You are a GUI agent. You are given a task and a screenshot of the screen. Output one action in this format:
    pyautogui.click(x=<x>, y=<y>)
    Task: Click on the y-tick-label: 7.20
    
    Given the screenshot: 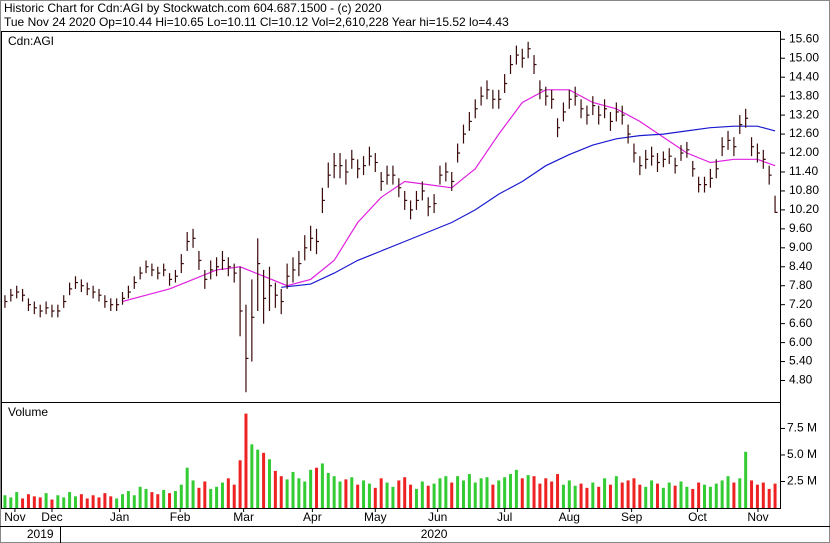 What is the action you would take?
    pyautogui.click(x=801, y=304)
    